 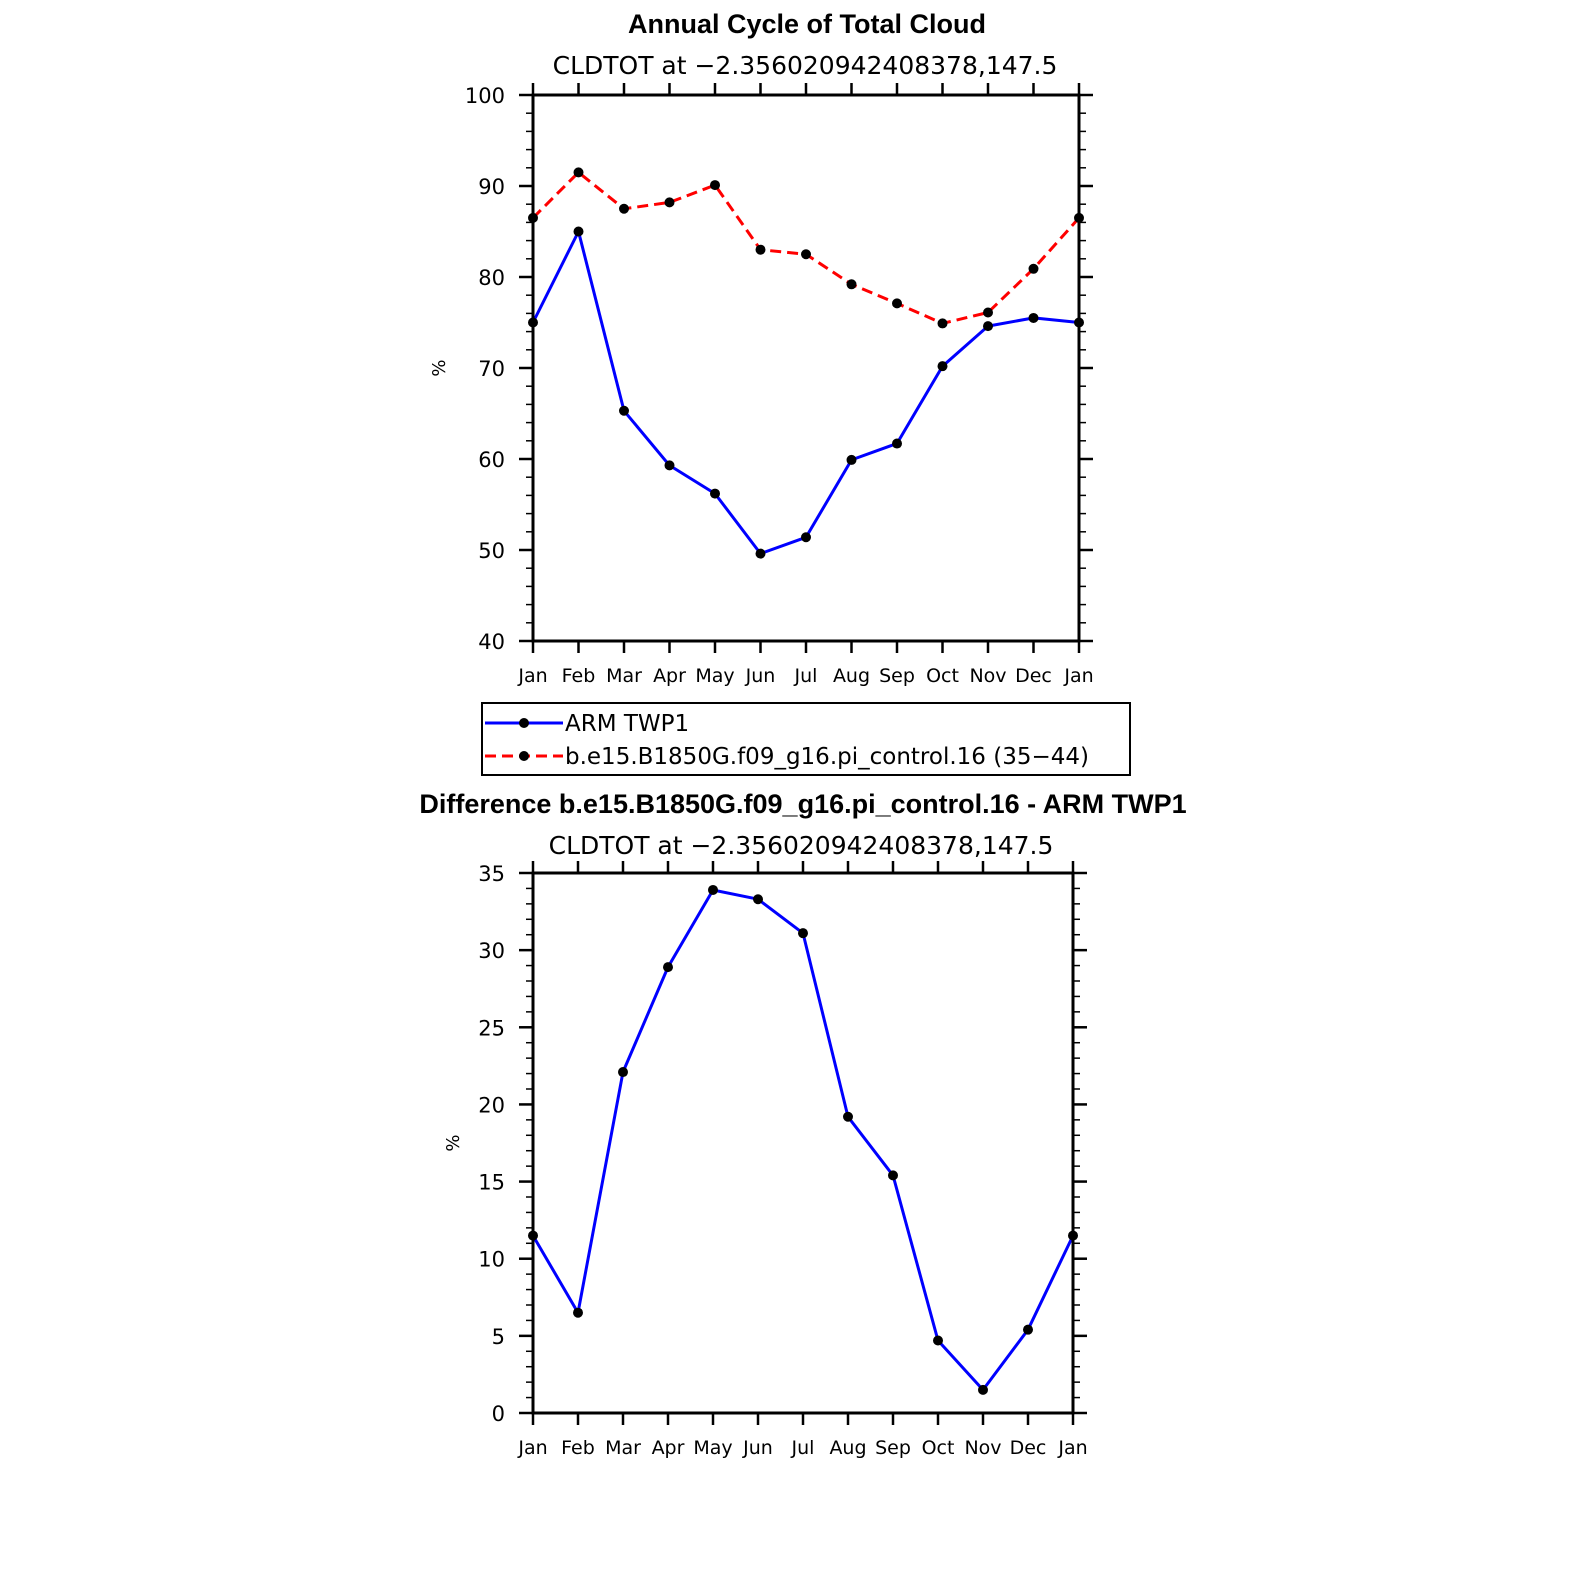 I want to click on y-tick-label: 25, so click(x=491, y=1028).